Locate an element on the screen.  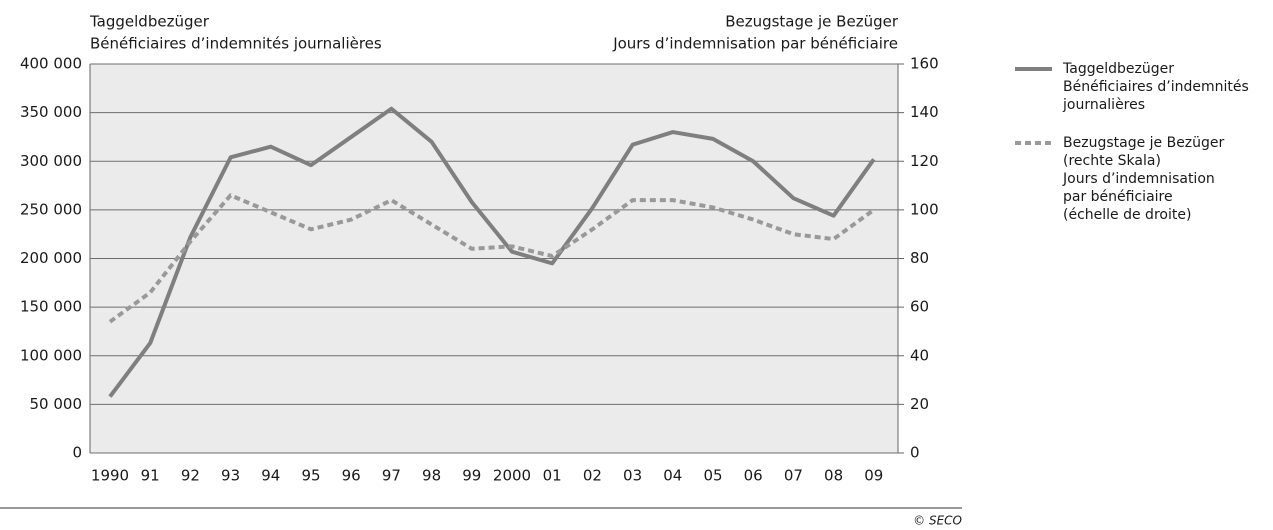
x-tick-label: 06 is located at coordinates (753, 476).